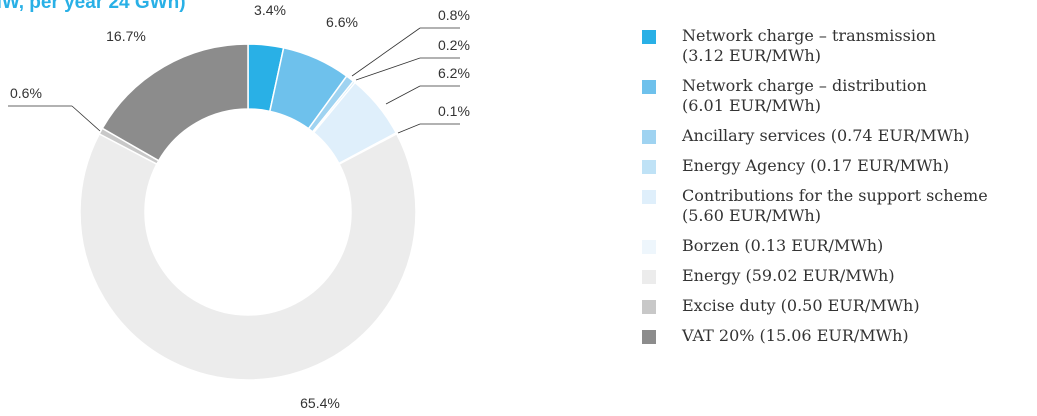  What do you see at coordinates (454, 73) in the screenshot?
I see `value-label: 6.2%` at bounding box center [454, 73].